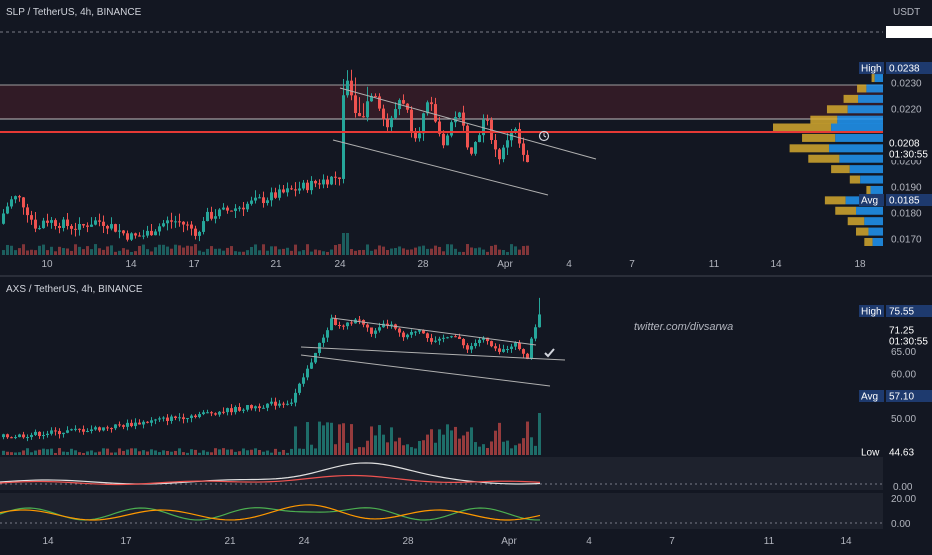 This screenshot has height=555, width=932. What do you see at coordinates (901, 331) in the screenshot?
I see `axs-tag-value: 71.25` at bounding box center [901, 331].